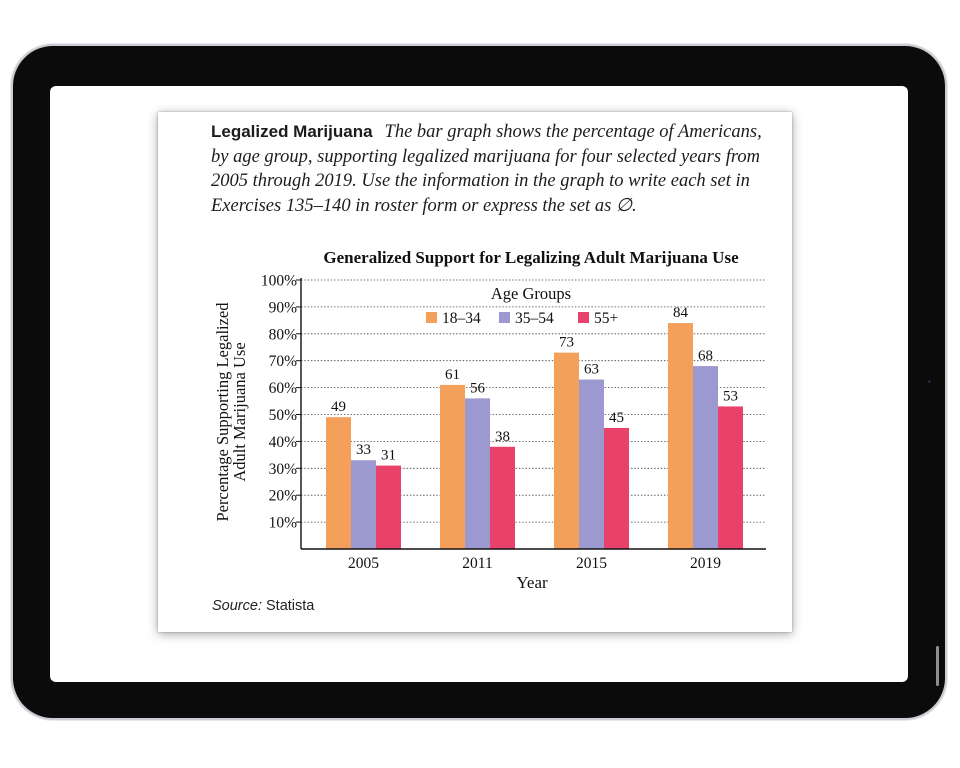 This screenshot has width=960, height=768. What do you see at coordinates (461, 318) in the screenshot?
I see `legend-label: 18–34` at bounding box center [461, 318].